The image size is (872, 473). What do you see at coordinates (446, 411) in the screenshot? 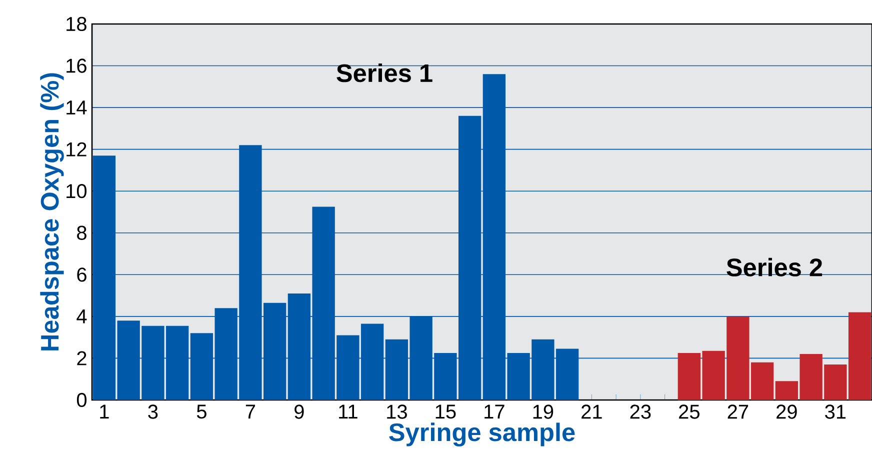
I see `x-tick-label: 15` at bounding box center [446, 411].